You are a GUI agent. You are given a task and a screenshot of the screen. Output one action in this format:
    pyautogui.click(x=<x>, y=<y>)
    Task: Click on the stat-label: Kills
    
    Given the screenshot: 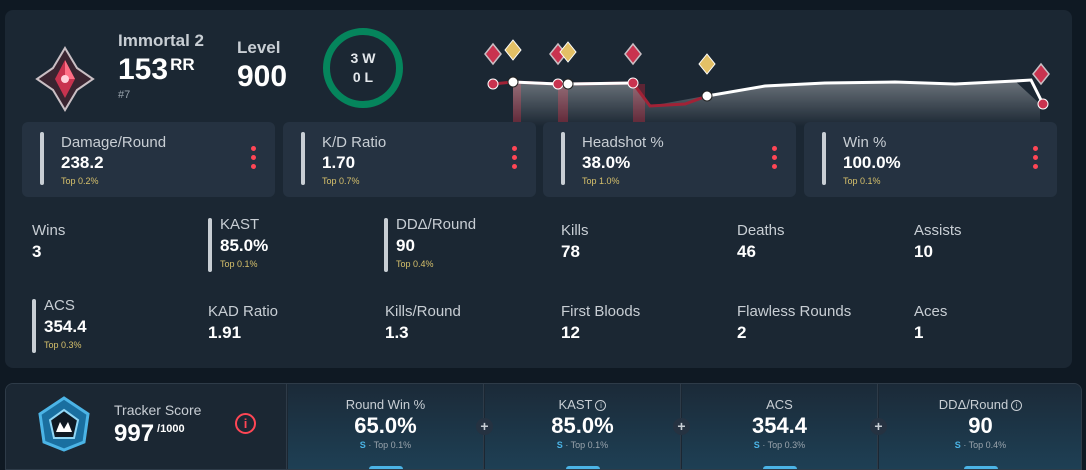 What is the action you would take?
    pyautogui.click(x=575, y=230)
    